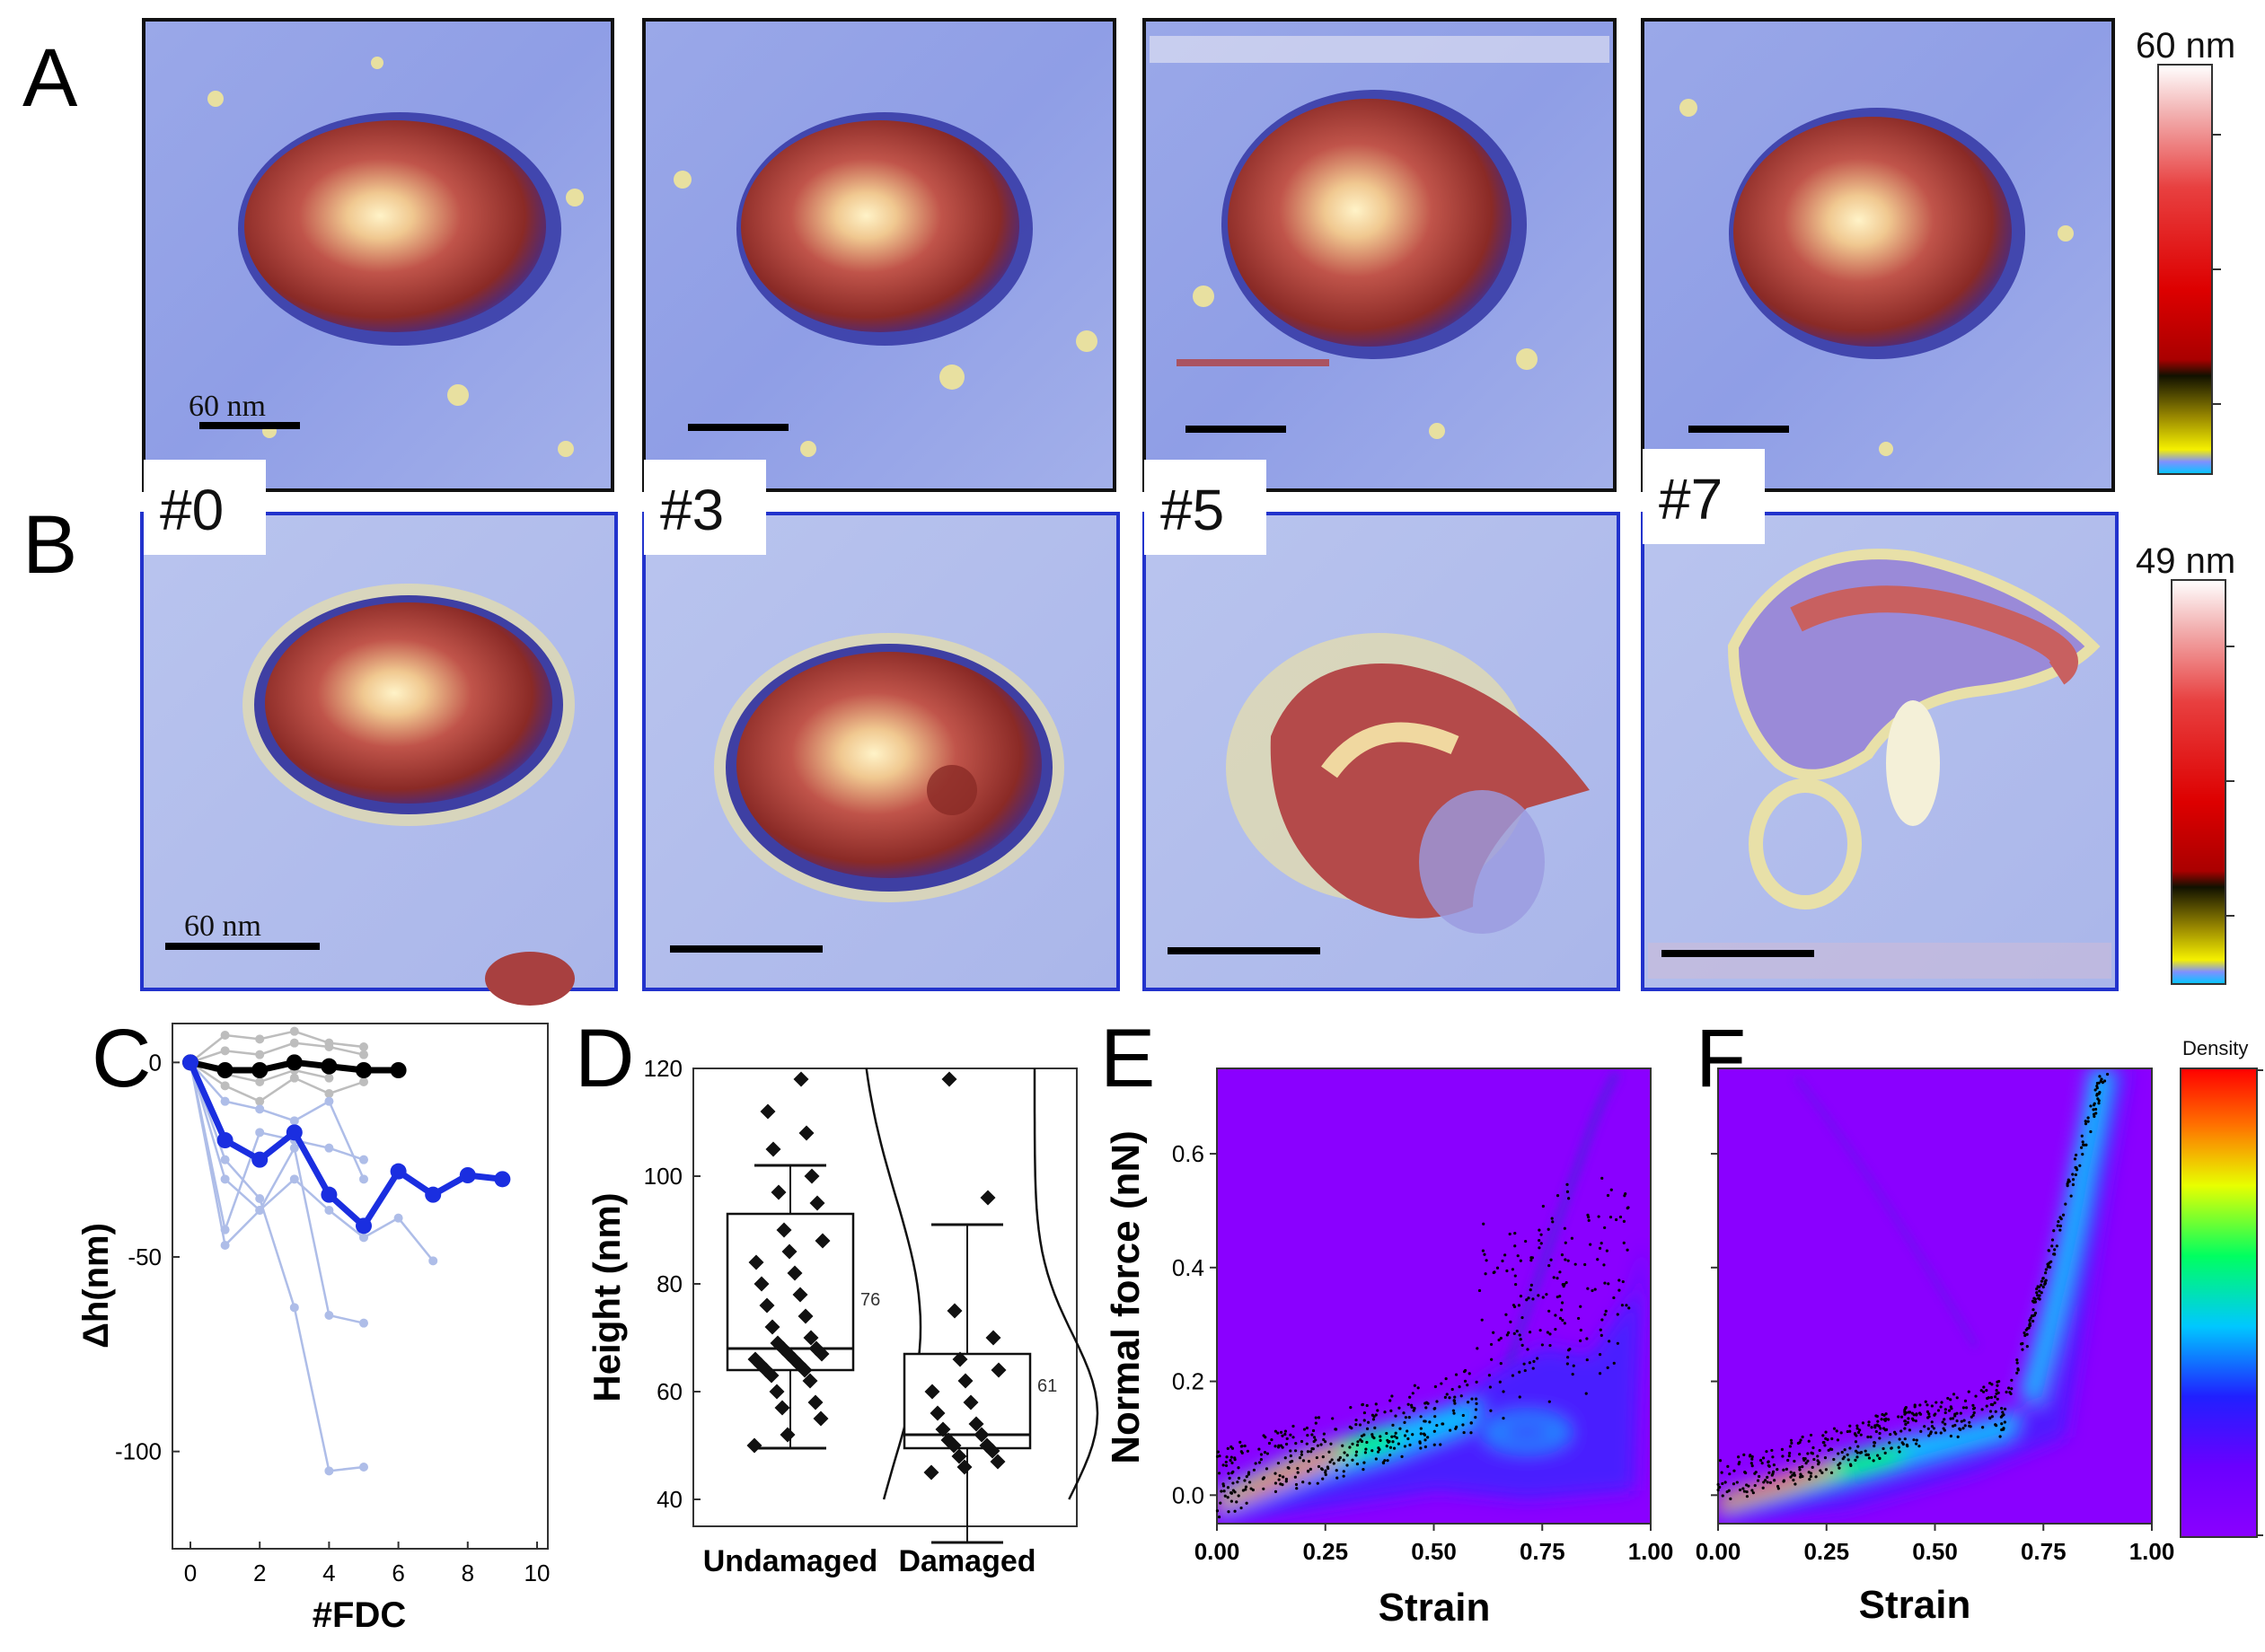 The height and width of the screenshot is (1652, 2265). I want to click on box-mean-label: 61, so click(1047, 1386).